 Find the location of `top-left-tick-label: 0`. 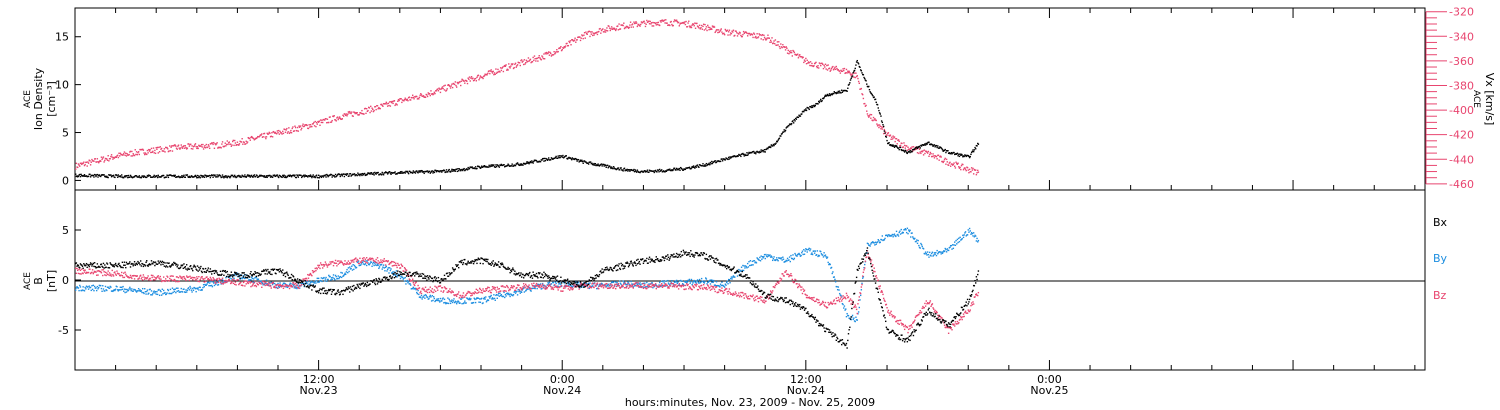

top-left-tick-label: 0 is located at coordinates (65, 180).